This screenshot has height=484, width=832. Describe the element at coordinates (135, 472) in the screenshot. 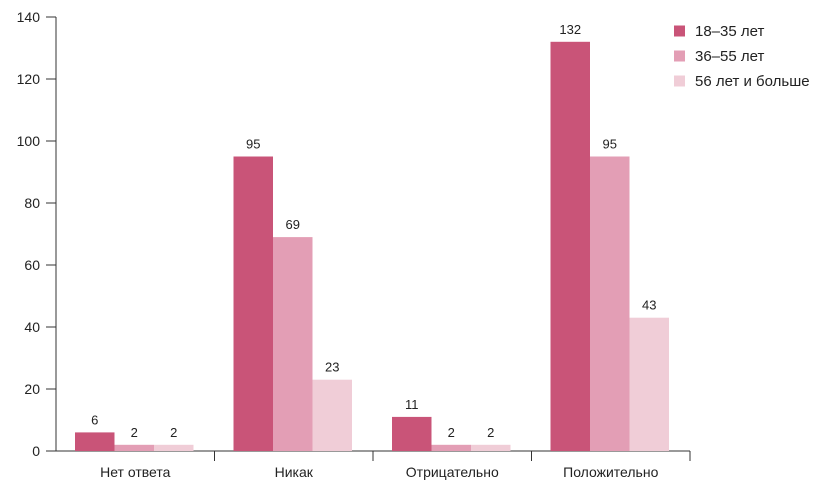

I see `x-category-label: Нет ответа` at that location.